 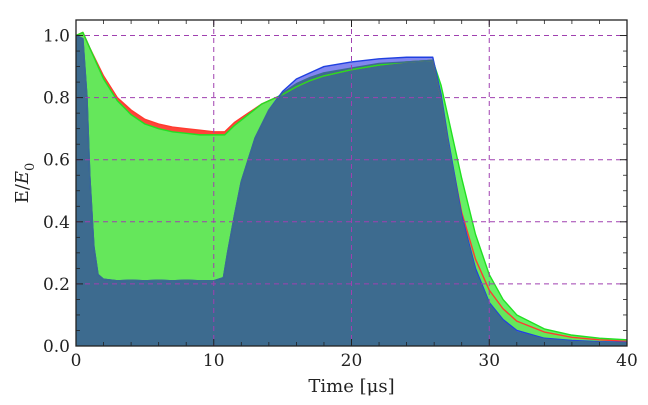 I want to click on y-tick-label: 1.0, so click(x=56, y=37).